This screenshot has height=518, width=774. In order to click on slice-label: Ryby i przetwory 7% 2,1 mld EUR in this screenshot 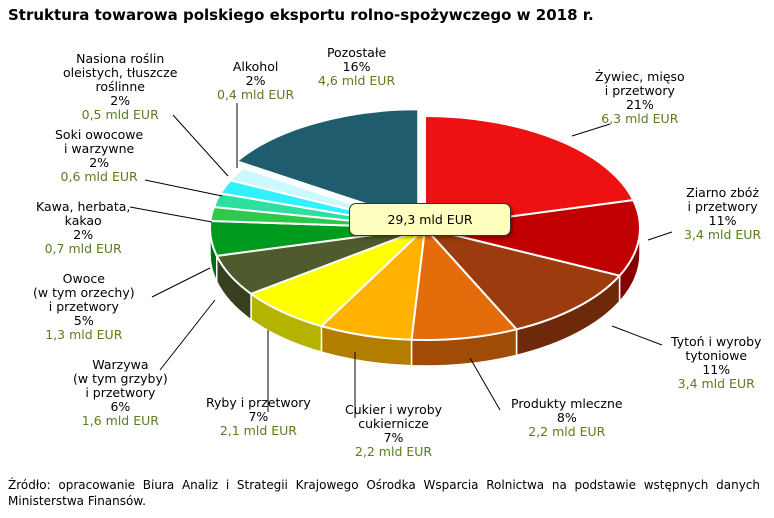, I will do `click(258, 417)`.